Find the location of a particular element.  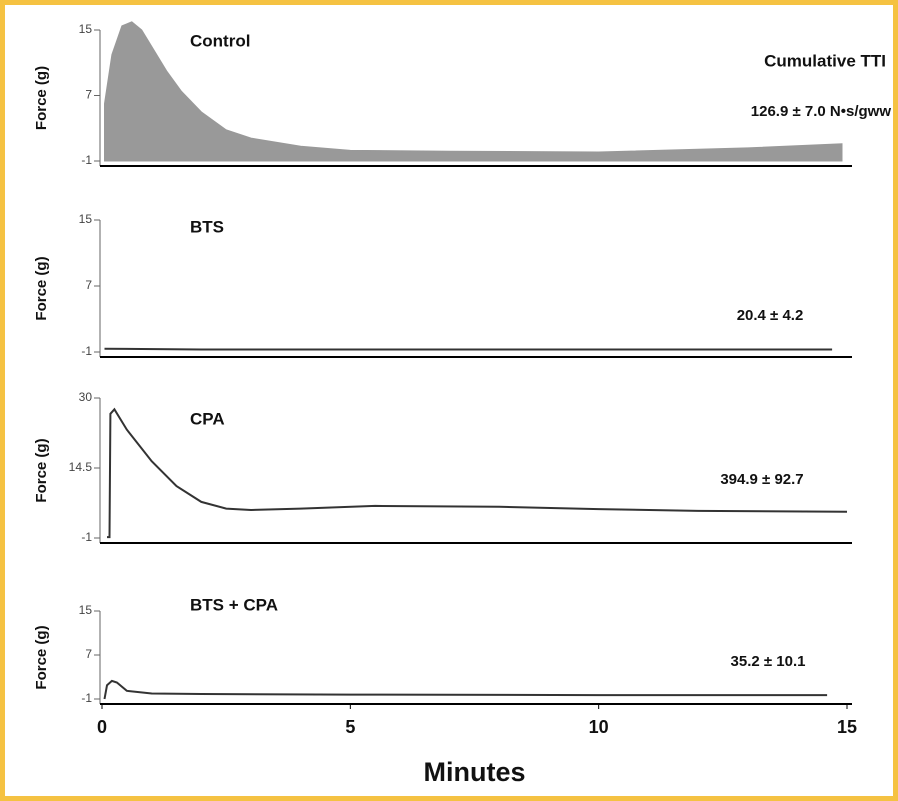

x-axis-label: Minutes is located at coordinates (474, 772).